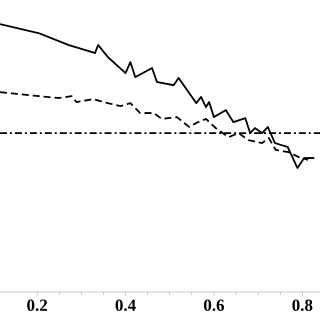 The width and height of the screenshot is (320, 320). Describe the element at coordinates (126, 305) in the screenshot. I see `x-tick-label: 0.4` at that location.